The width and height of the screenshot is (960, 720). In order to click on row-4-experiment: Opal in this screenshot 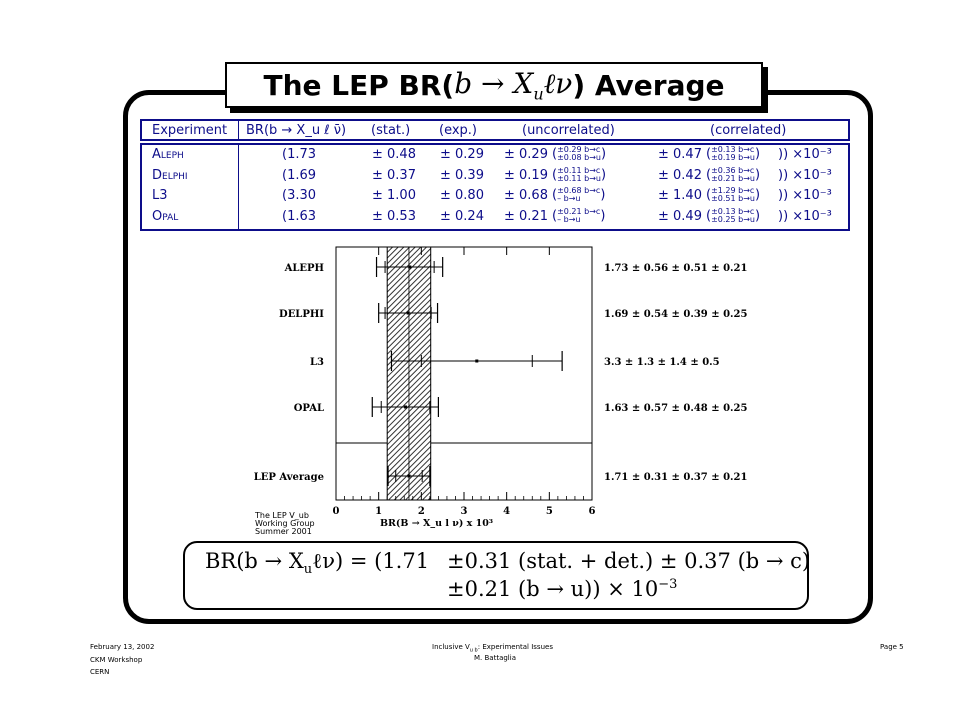, I will do `click(165, 216)`.